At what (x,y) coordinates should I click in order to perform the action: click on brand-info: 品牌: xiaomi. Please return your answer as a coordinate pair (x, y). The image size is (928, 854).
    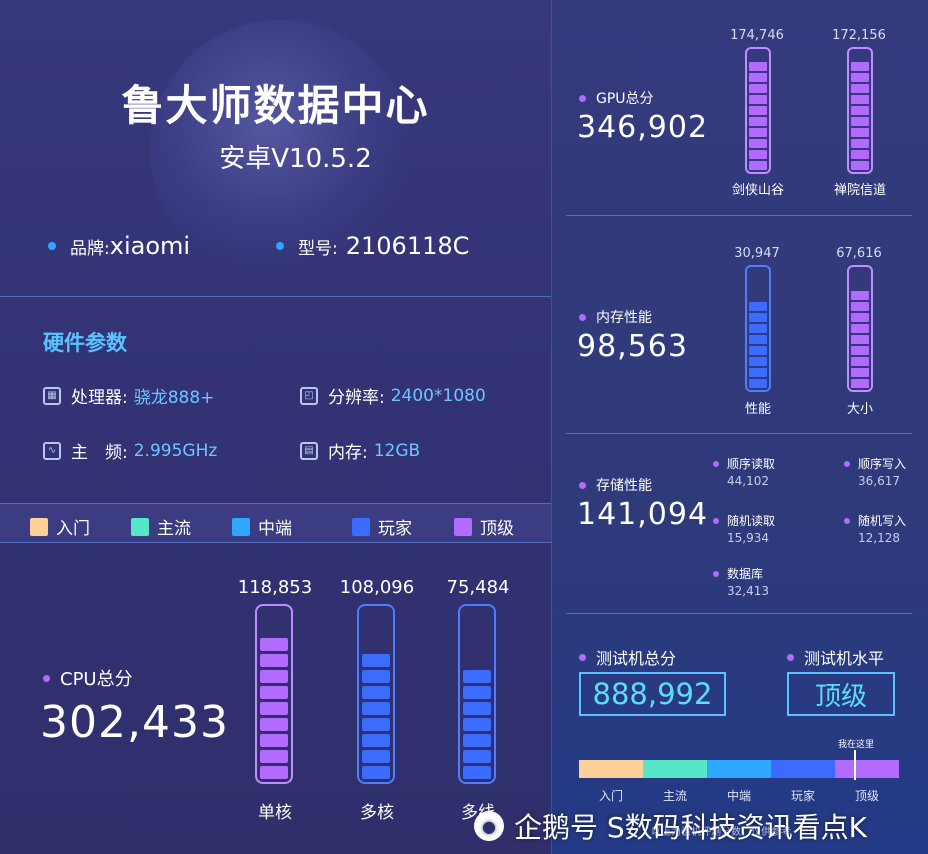
    Looking at the image, I should click on (119, 246).